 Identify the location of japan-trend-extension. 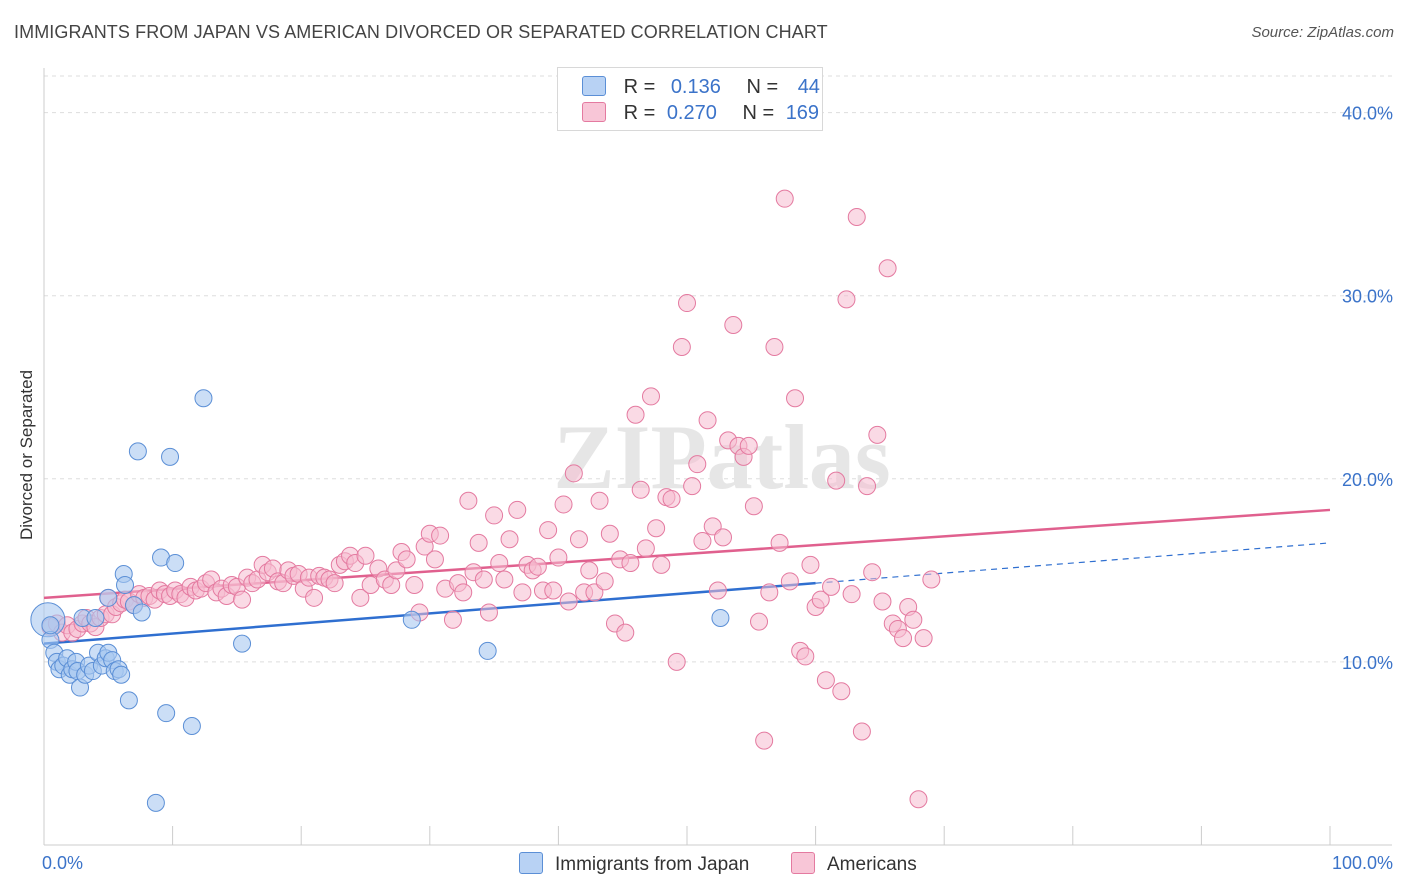
(1073, 563).